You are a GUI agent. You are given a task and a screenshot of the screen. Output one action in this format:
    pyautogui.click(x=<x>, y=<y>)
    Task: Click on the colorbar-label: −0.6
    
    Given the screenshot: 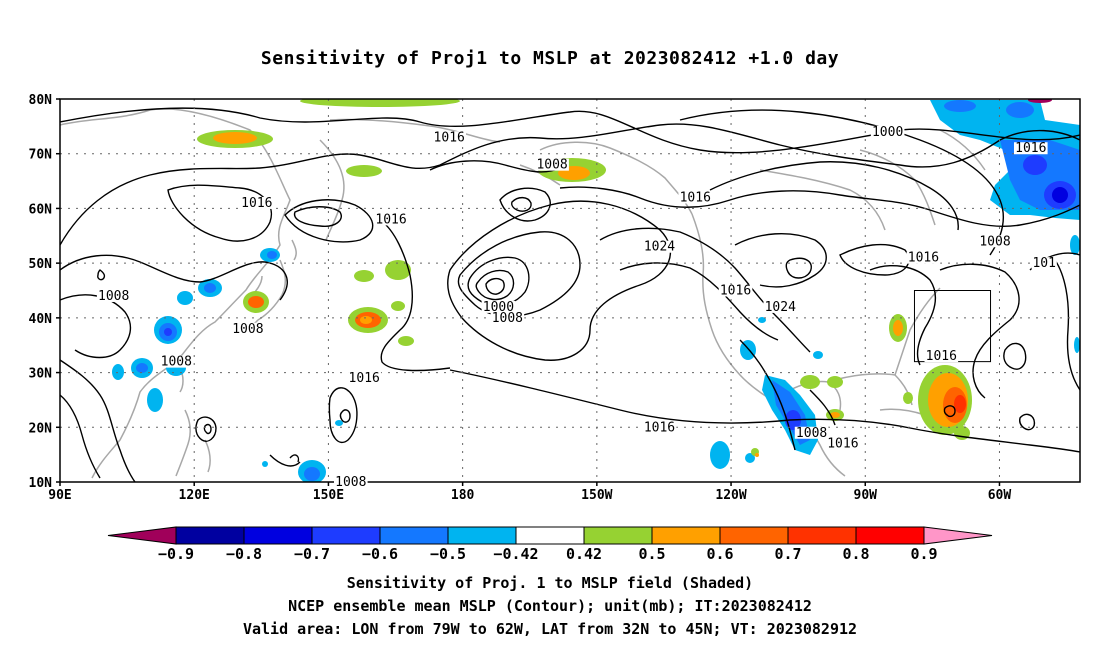 What is the action you would take?
    pyautogui.click(x=380, y=554)
    